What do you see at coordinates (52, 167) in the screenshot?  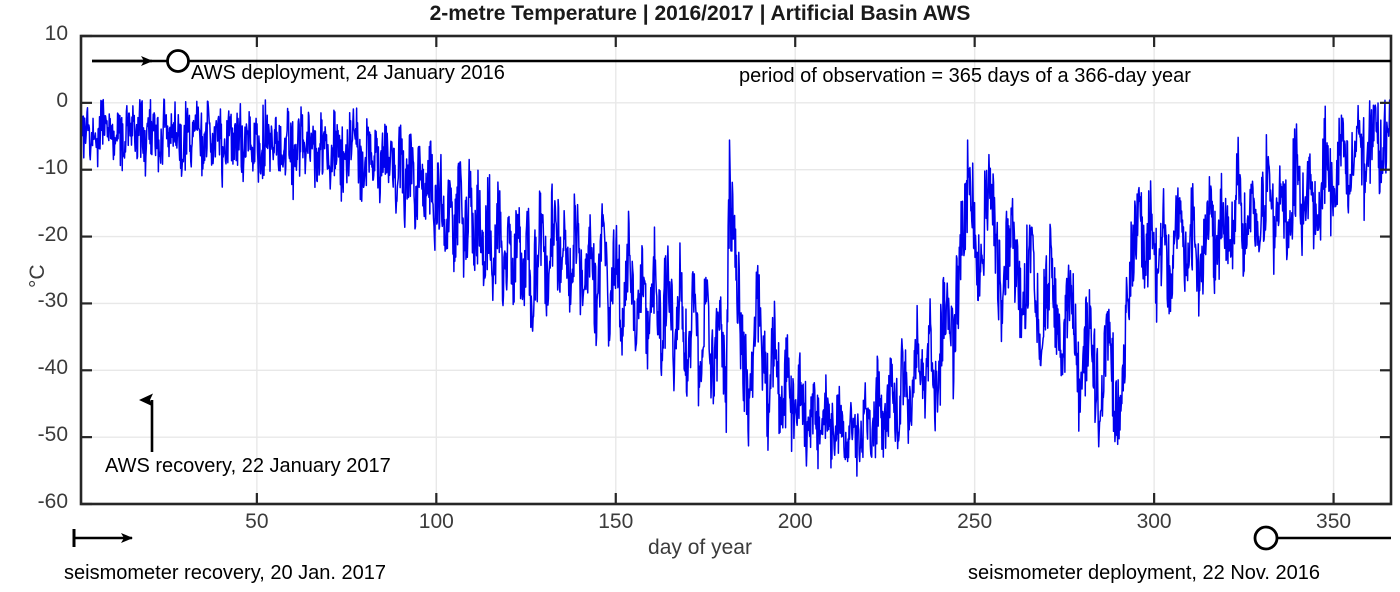 I see `y-tick-label: -10` at bounding box center [52, 167].